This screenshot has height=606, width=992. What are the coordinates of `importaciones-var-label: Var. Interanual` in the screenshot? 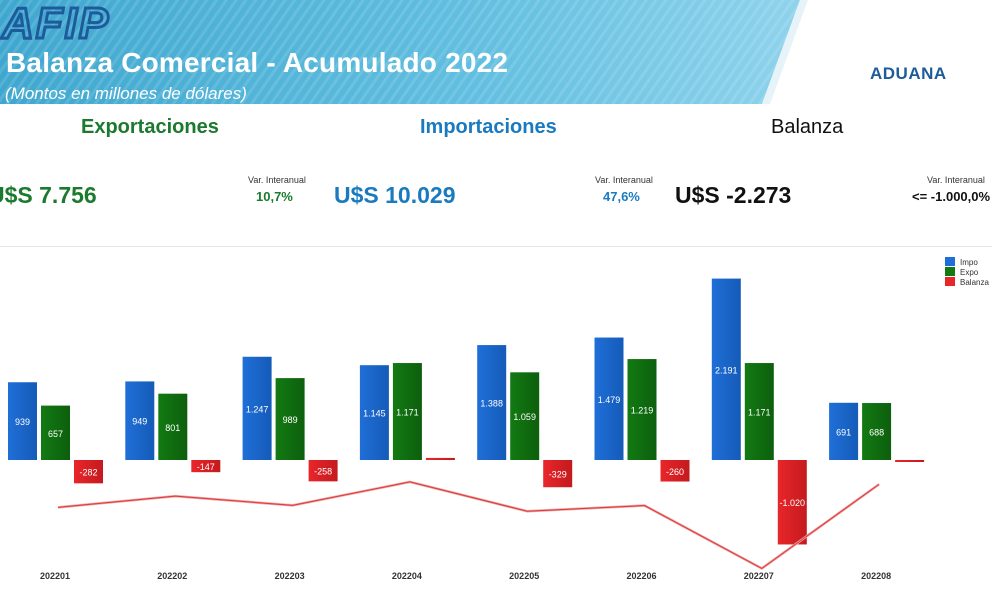 It's located at (624, 180).